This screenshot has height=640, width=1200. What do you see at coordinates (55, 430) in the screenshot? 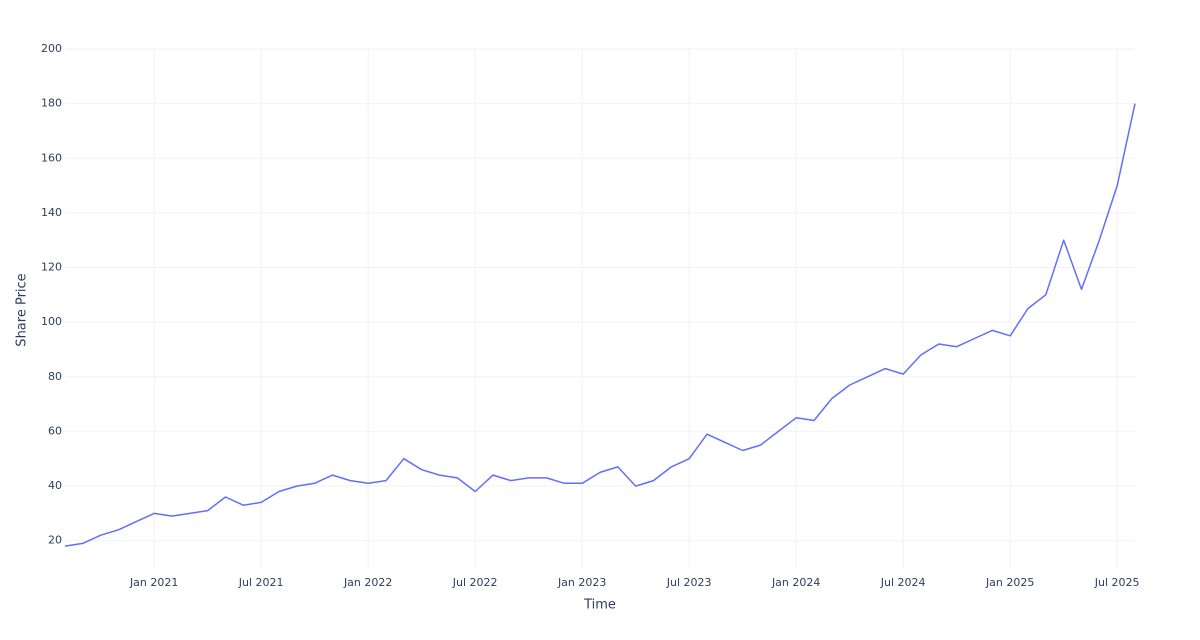
I see `y-tick-label: 60` at bounding box center [55, 430].